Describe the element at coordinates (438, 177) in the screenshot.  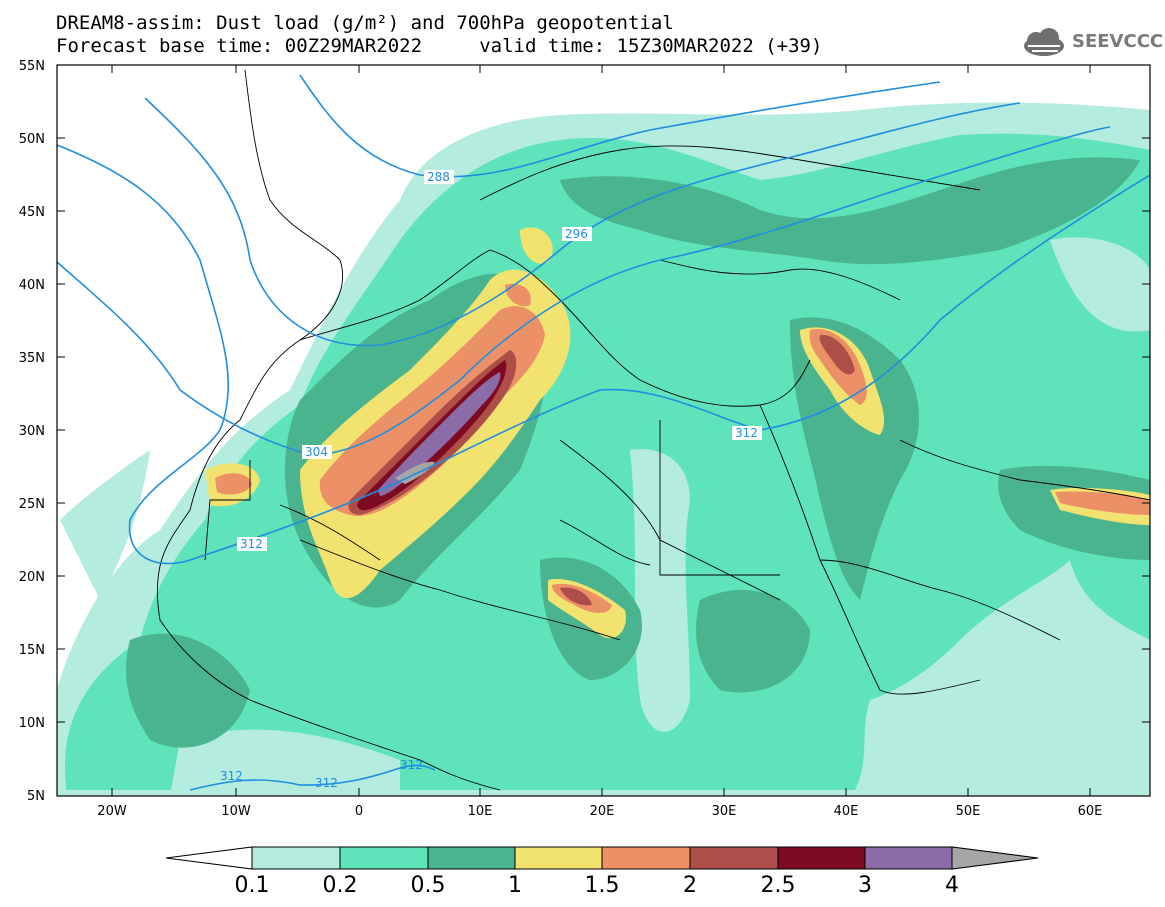
I see `contour-label: 288` at that location.